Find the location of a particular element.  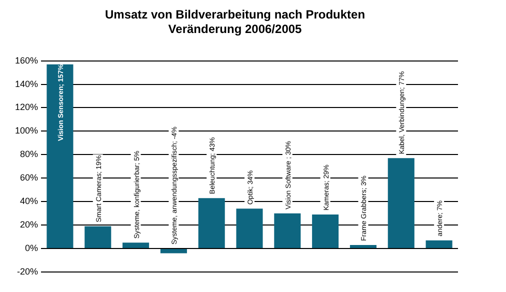

y-tick-label: 100% is located at coordinates (26, 131).